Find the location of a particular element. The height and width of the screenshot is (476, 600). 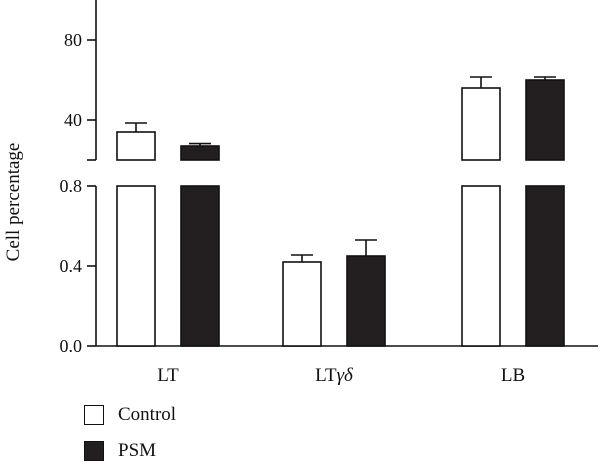

legend-label-control: Control is located at coordinates (147, 414).